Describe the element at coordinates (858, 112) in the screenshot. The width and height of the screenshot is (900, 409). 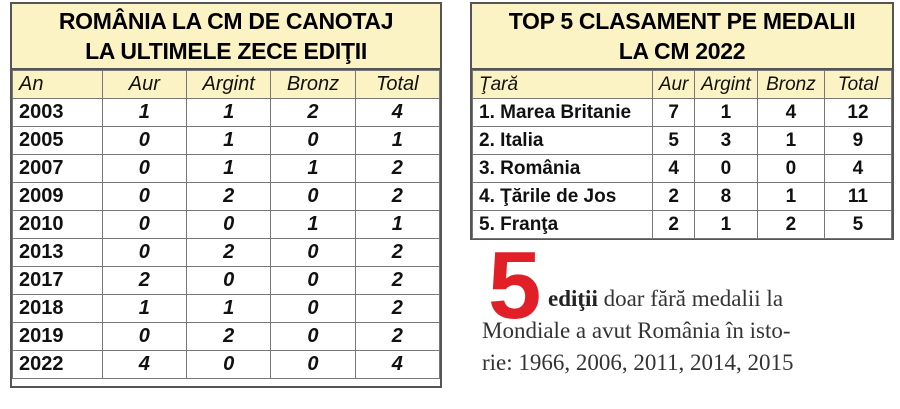
I see `table-cell: 12` at that location.